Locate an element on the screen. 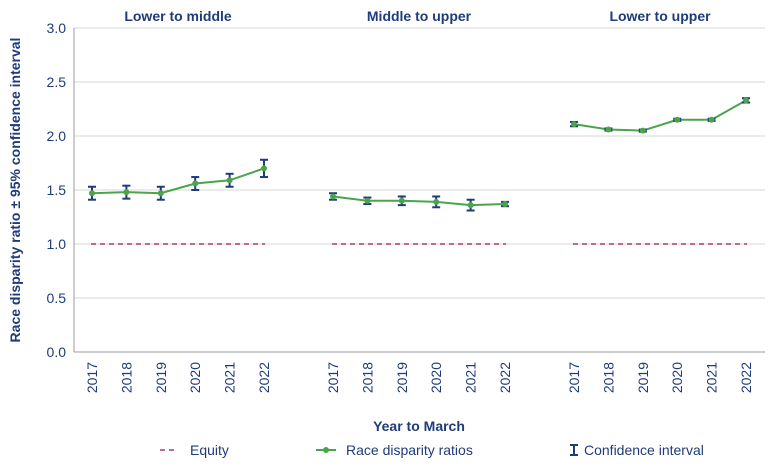  legend-item: Equity is located at coordinates (194, 450).